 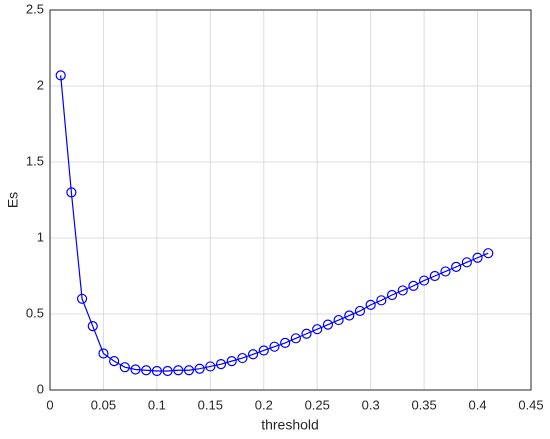 What do you see at coordinates (264, 404) in the screenshot?
I see `x-tick-label: 0.2` at bounding box center [264, 404].